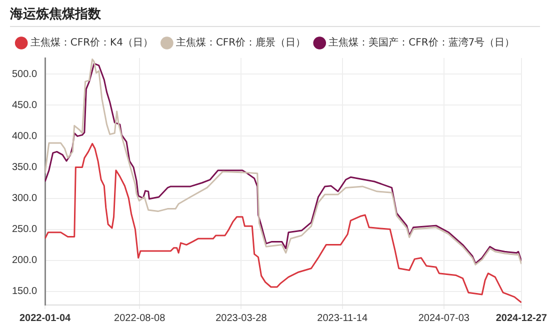  What do you see at coordinates (25, 230) in the screenshot?
I see `y-tick-label: 250.0` at bounding box center [25, 230].